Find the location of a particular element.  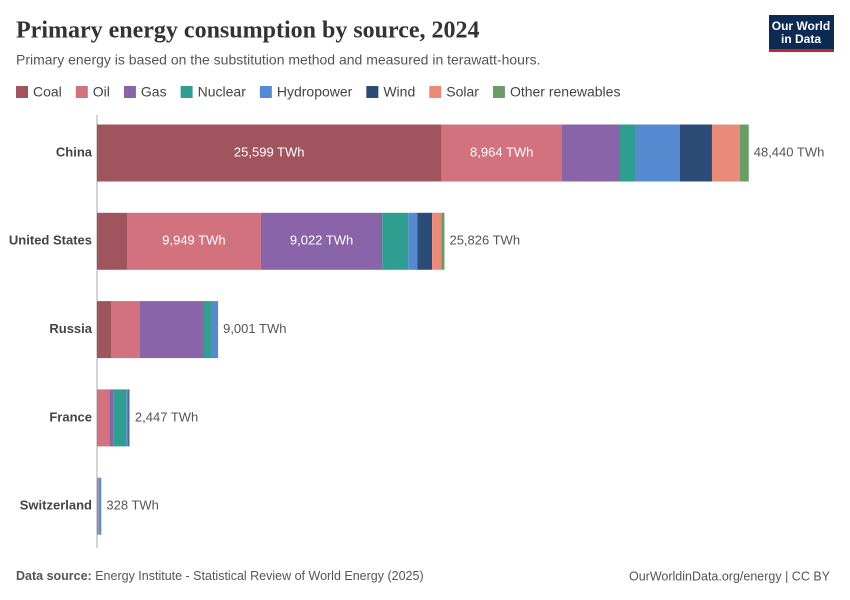

legend-label: Other renewables is located at coordinates (565, 92).